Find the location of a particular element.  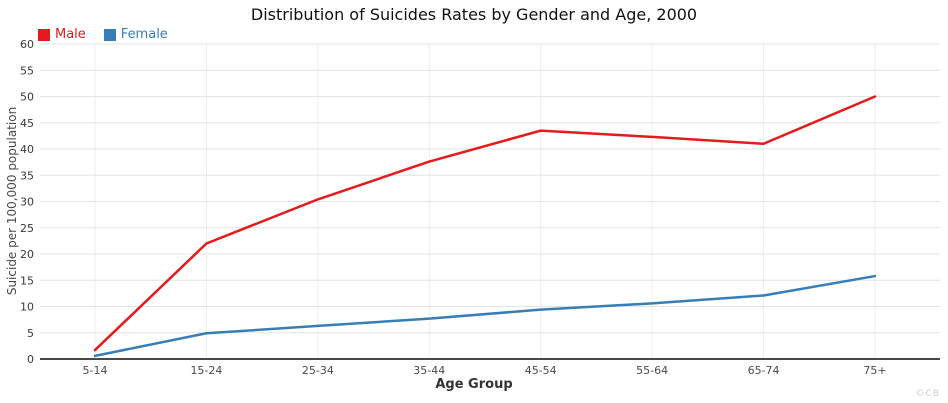

y-tick-label: 5 is located at coordinates (30, 333).